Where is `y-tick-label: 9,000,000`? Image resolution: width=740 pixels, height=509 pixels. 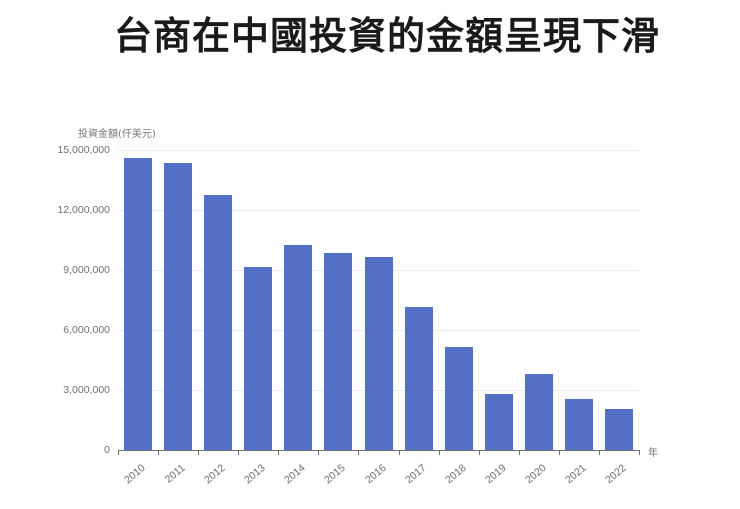
y-tick-label: 9,000,000 is located at coordinates (86, 270).